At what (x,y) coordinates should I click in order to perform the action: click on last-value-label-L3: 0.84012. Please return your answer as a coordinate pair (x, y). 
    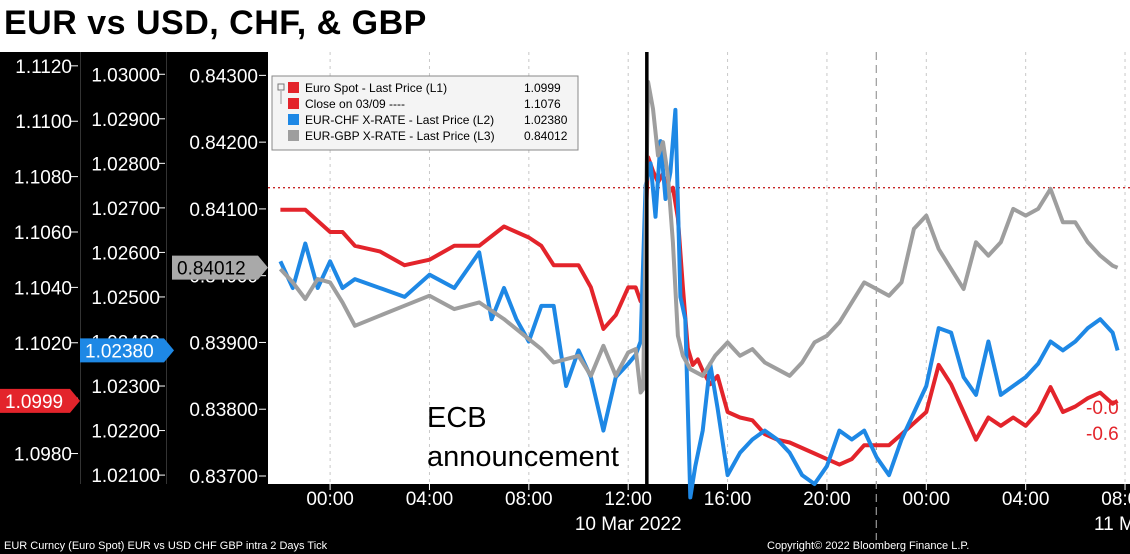
    Looking at the image, I should click on (211, 269).